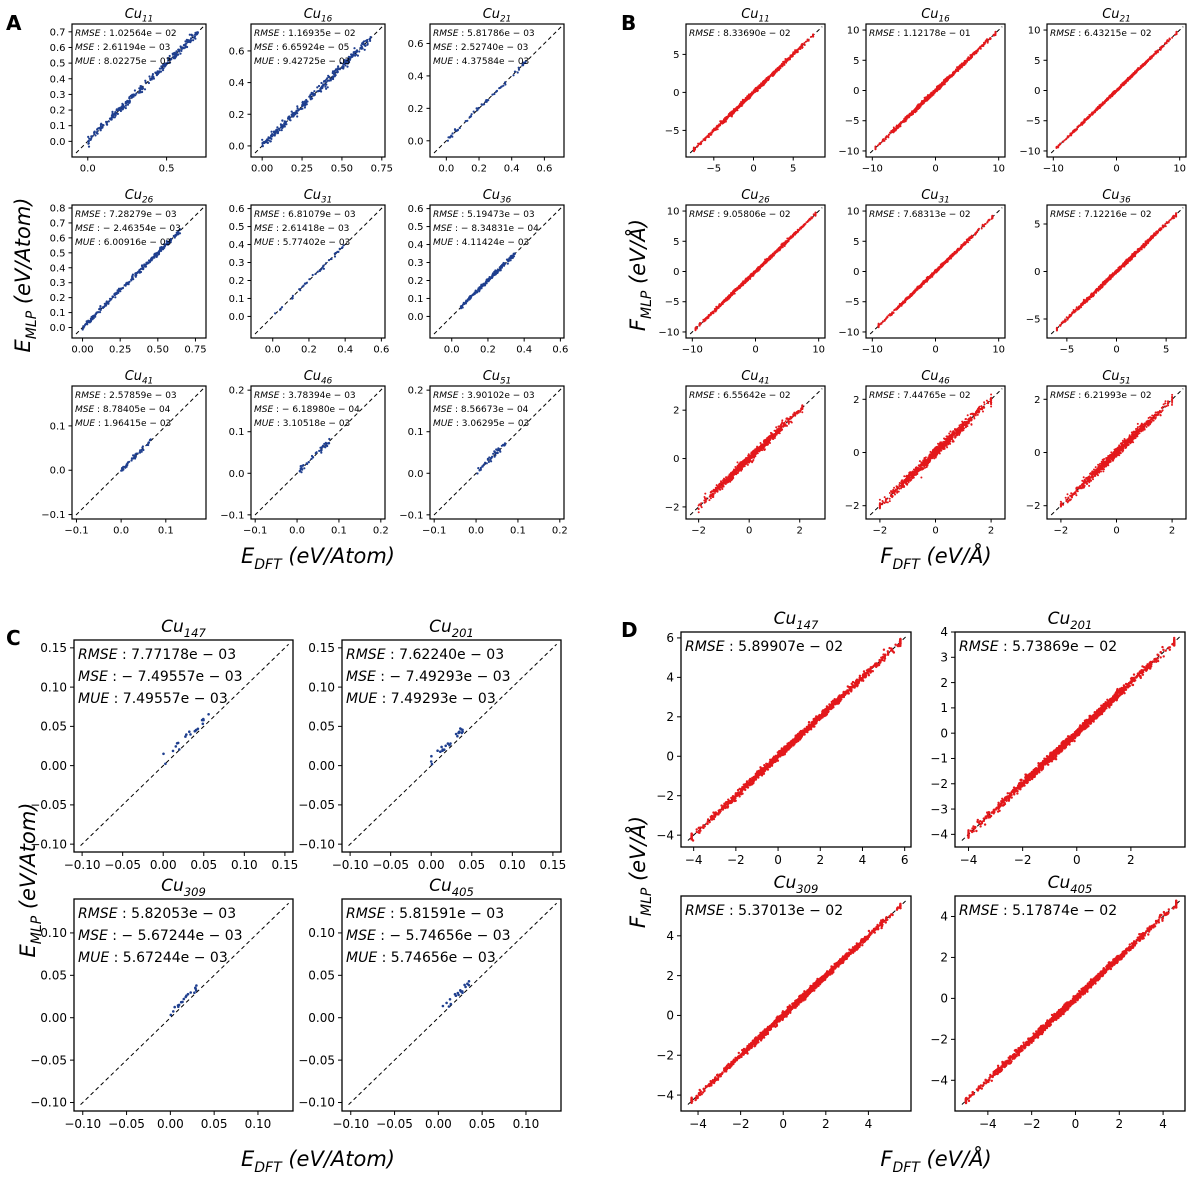 This screenshot has height=1179, width=1200. Describe the element at coordinates (309, 350) in the screenshot. I see `x-tick-label: 0.2` at that location.